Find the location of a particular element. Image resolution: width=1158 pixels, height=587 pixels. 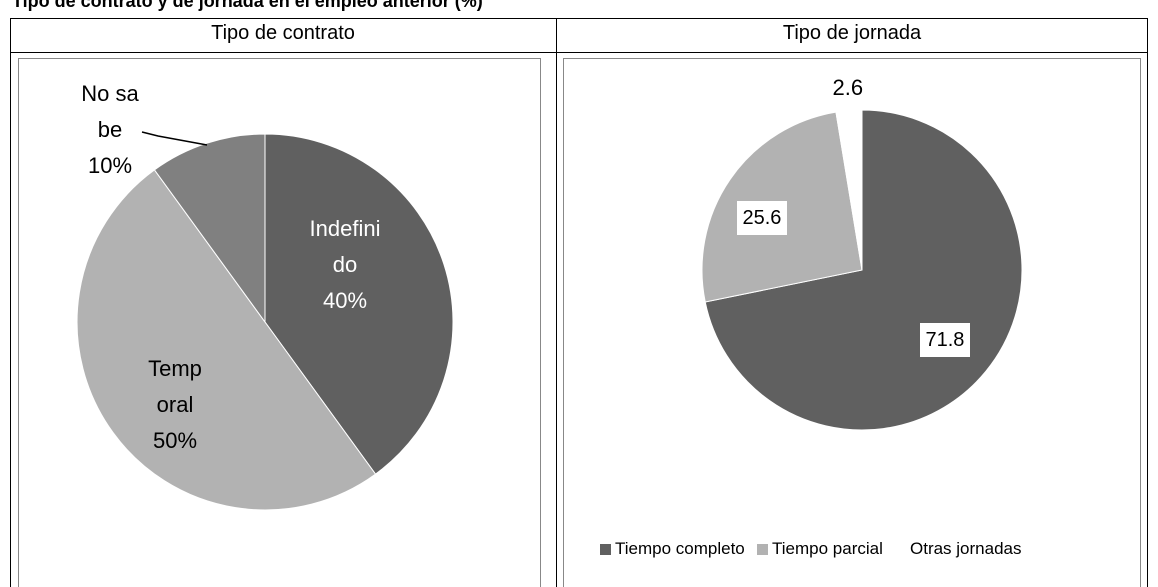

legend-label: Tiempo completo is located at coordinates (680, 548).